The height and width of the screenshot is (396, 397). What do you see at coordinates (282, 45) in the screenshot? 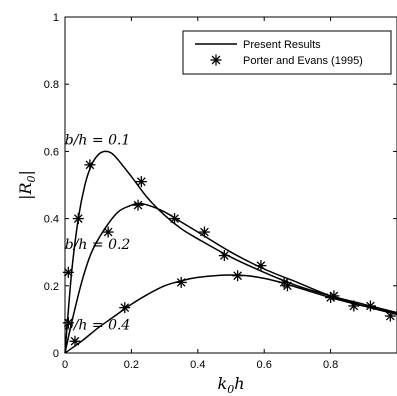
I see `legend-line-label: Present Results` at bounding box center [282, 45].